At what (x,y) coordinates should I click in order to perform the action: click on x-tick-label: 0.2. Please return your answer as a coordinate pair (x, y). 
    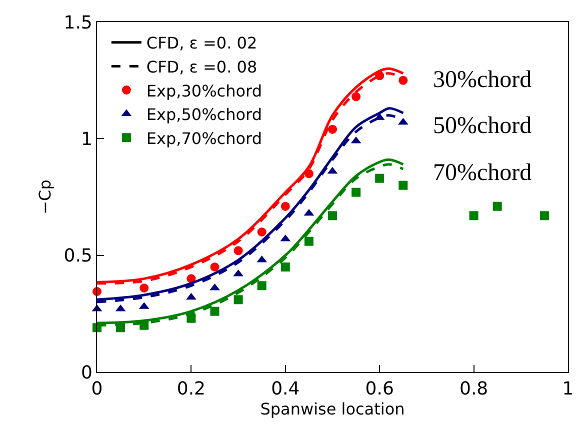
    Looking at the image, I should click on (191, 389).